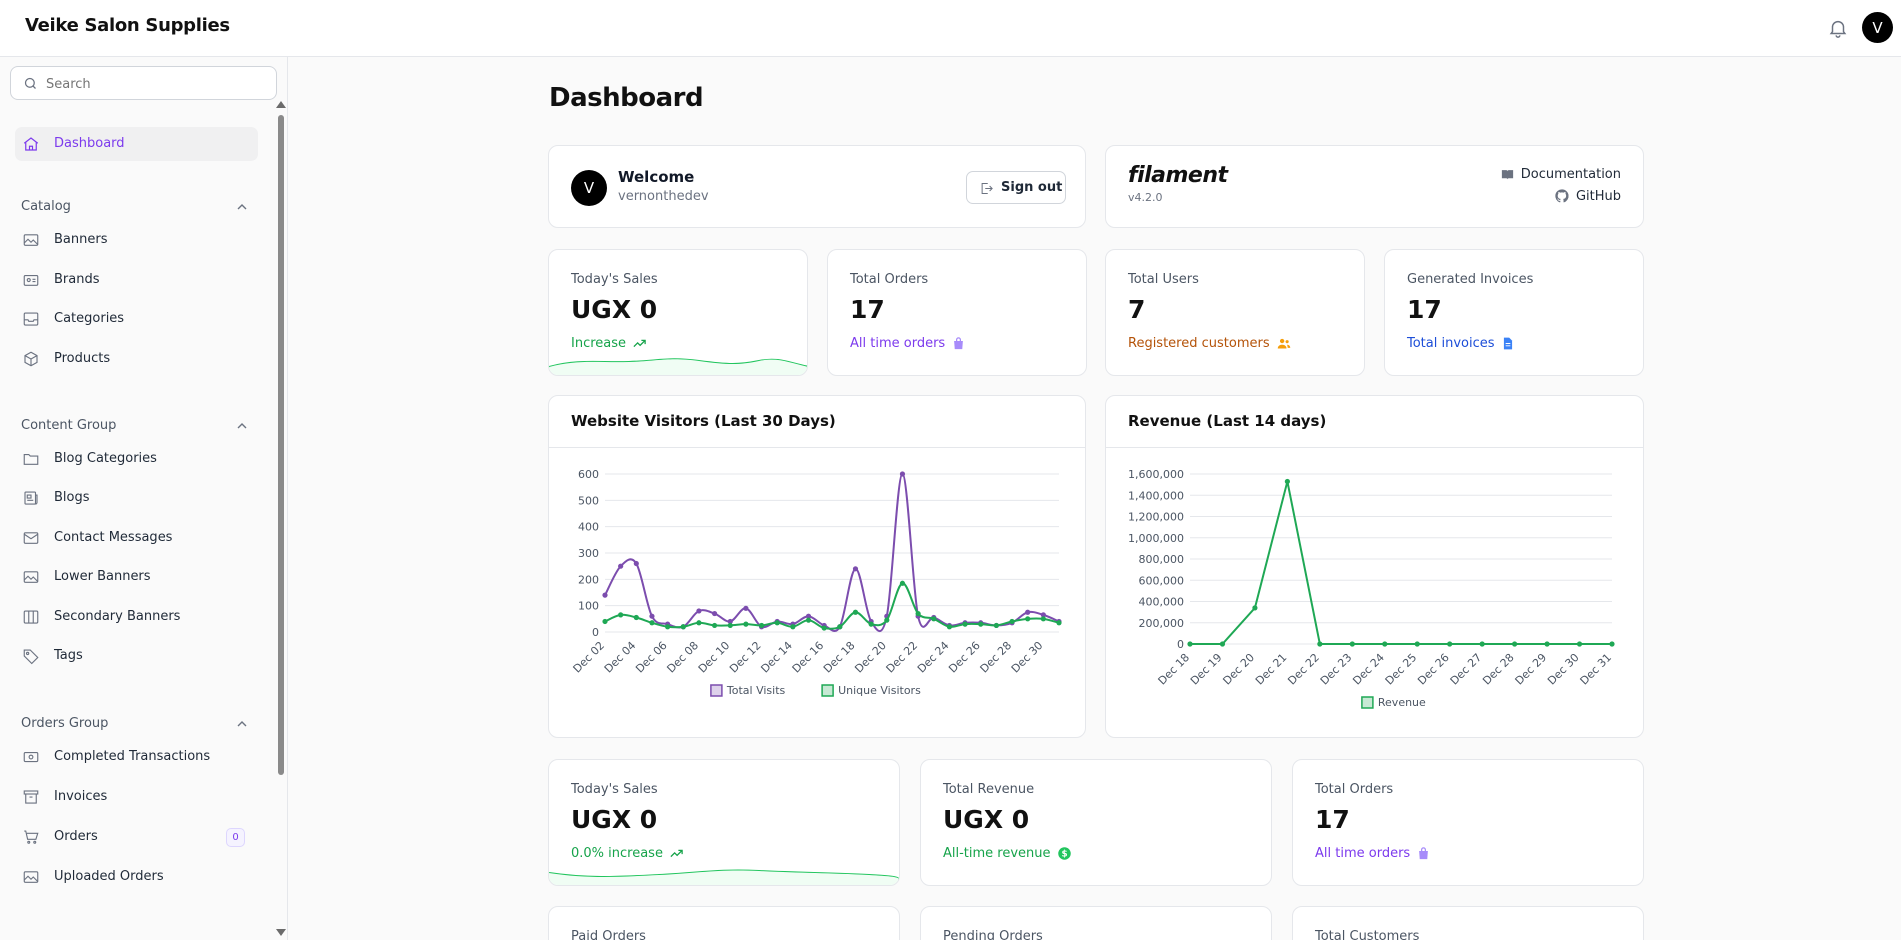 This screenshot has height=940, width=1901. Describe the element at coordinates (136, 144) in the screenshot. I see `sidebar-item-dashboard: Dashboard` at that location.